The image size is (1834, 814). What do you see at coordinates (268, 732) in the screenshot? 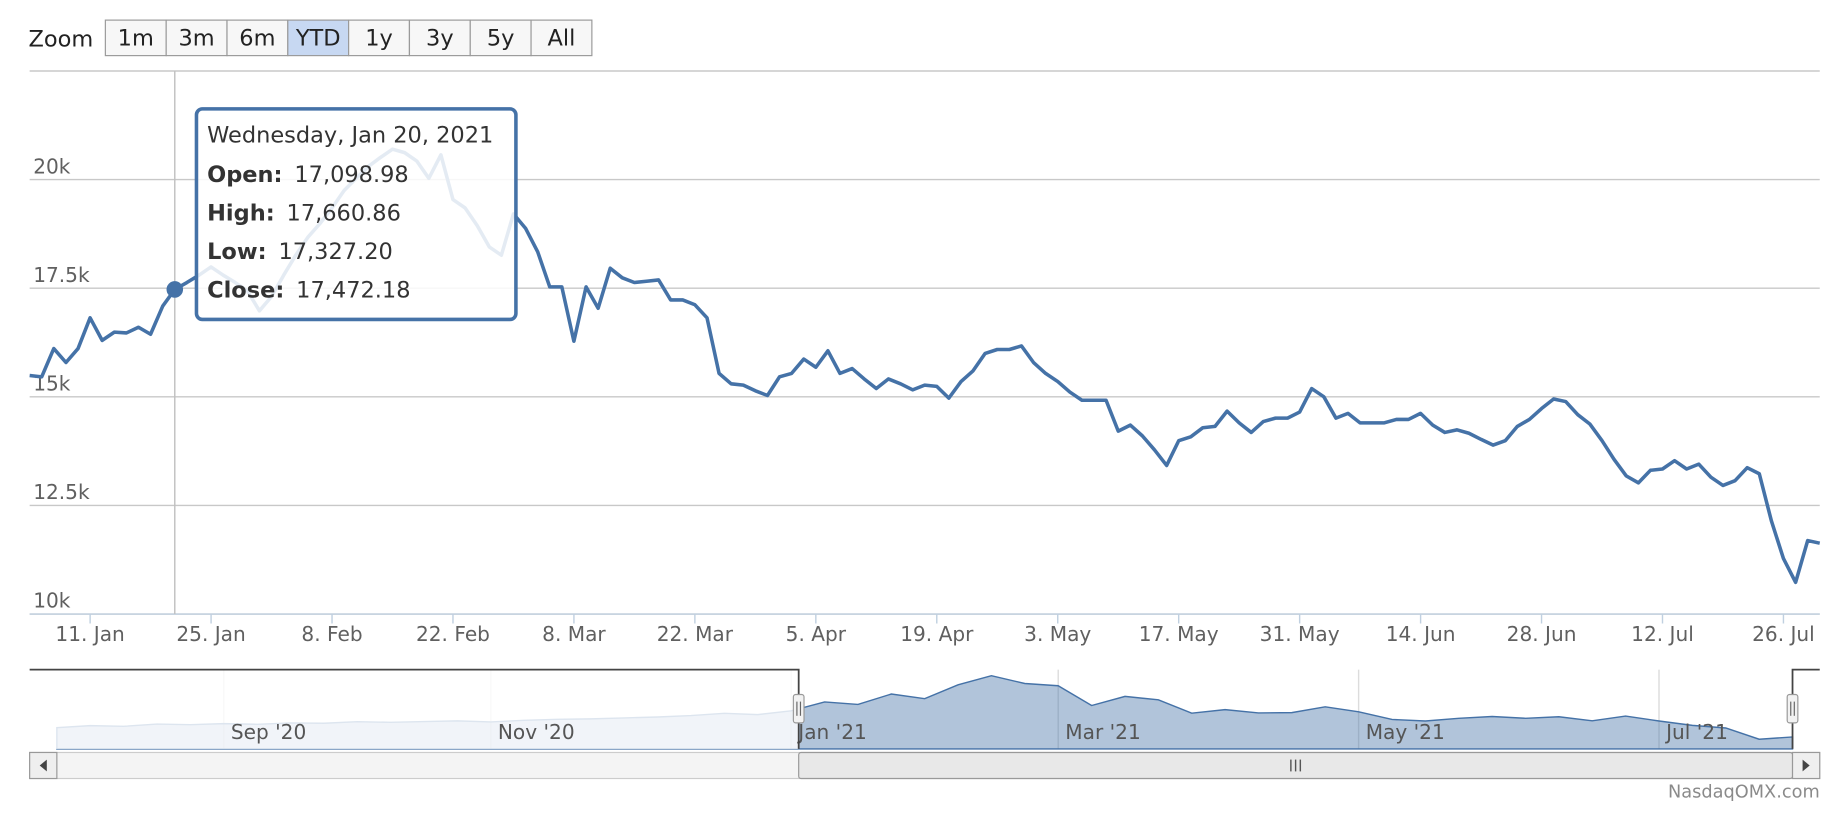
I see `navigator-label: Sep '20` at bounding box center [268, 732].